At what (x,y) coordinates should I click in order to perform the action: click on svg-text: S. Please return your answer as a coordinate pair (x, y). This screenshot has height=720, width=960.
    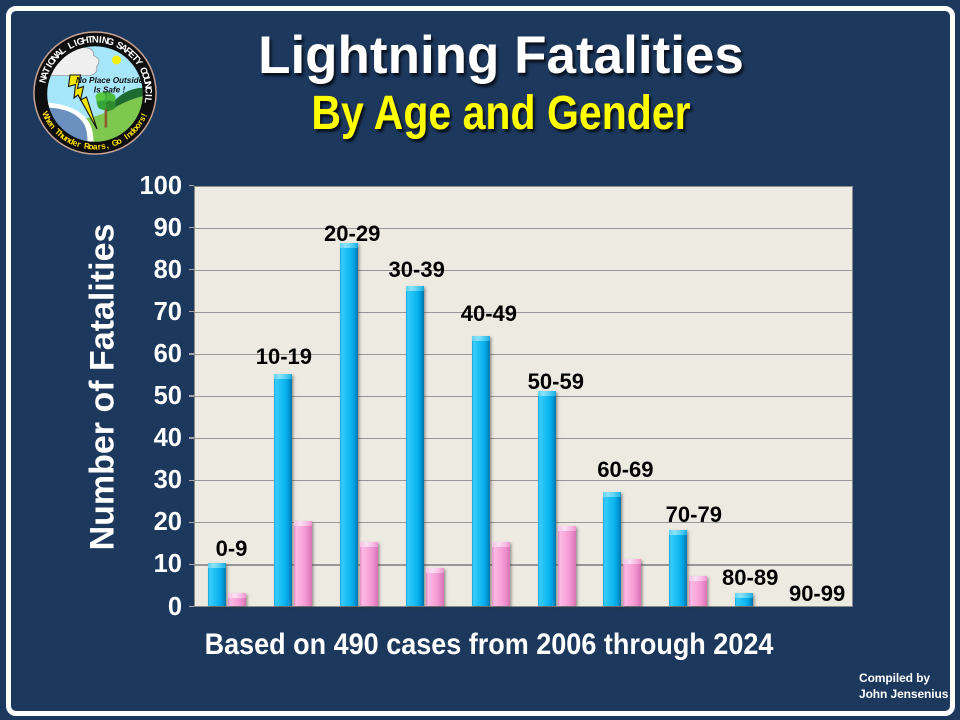
    Looking at the image, I should click on (119, 46).